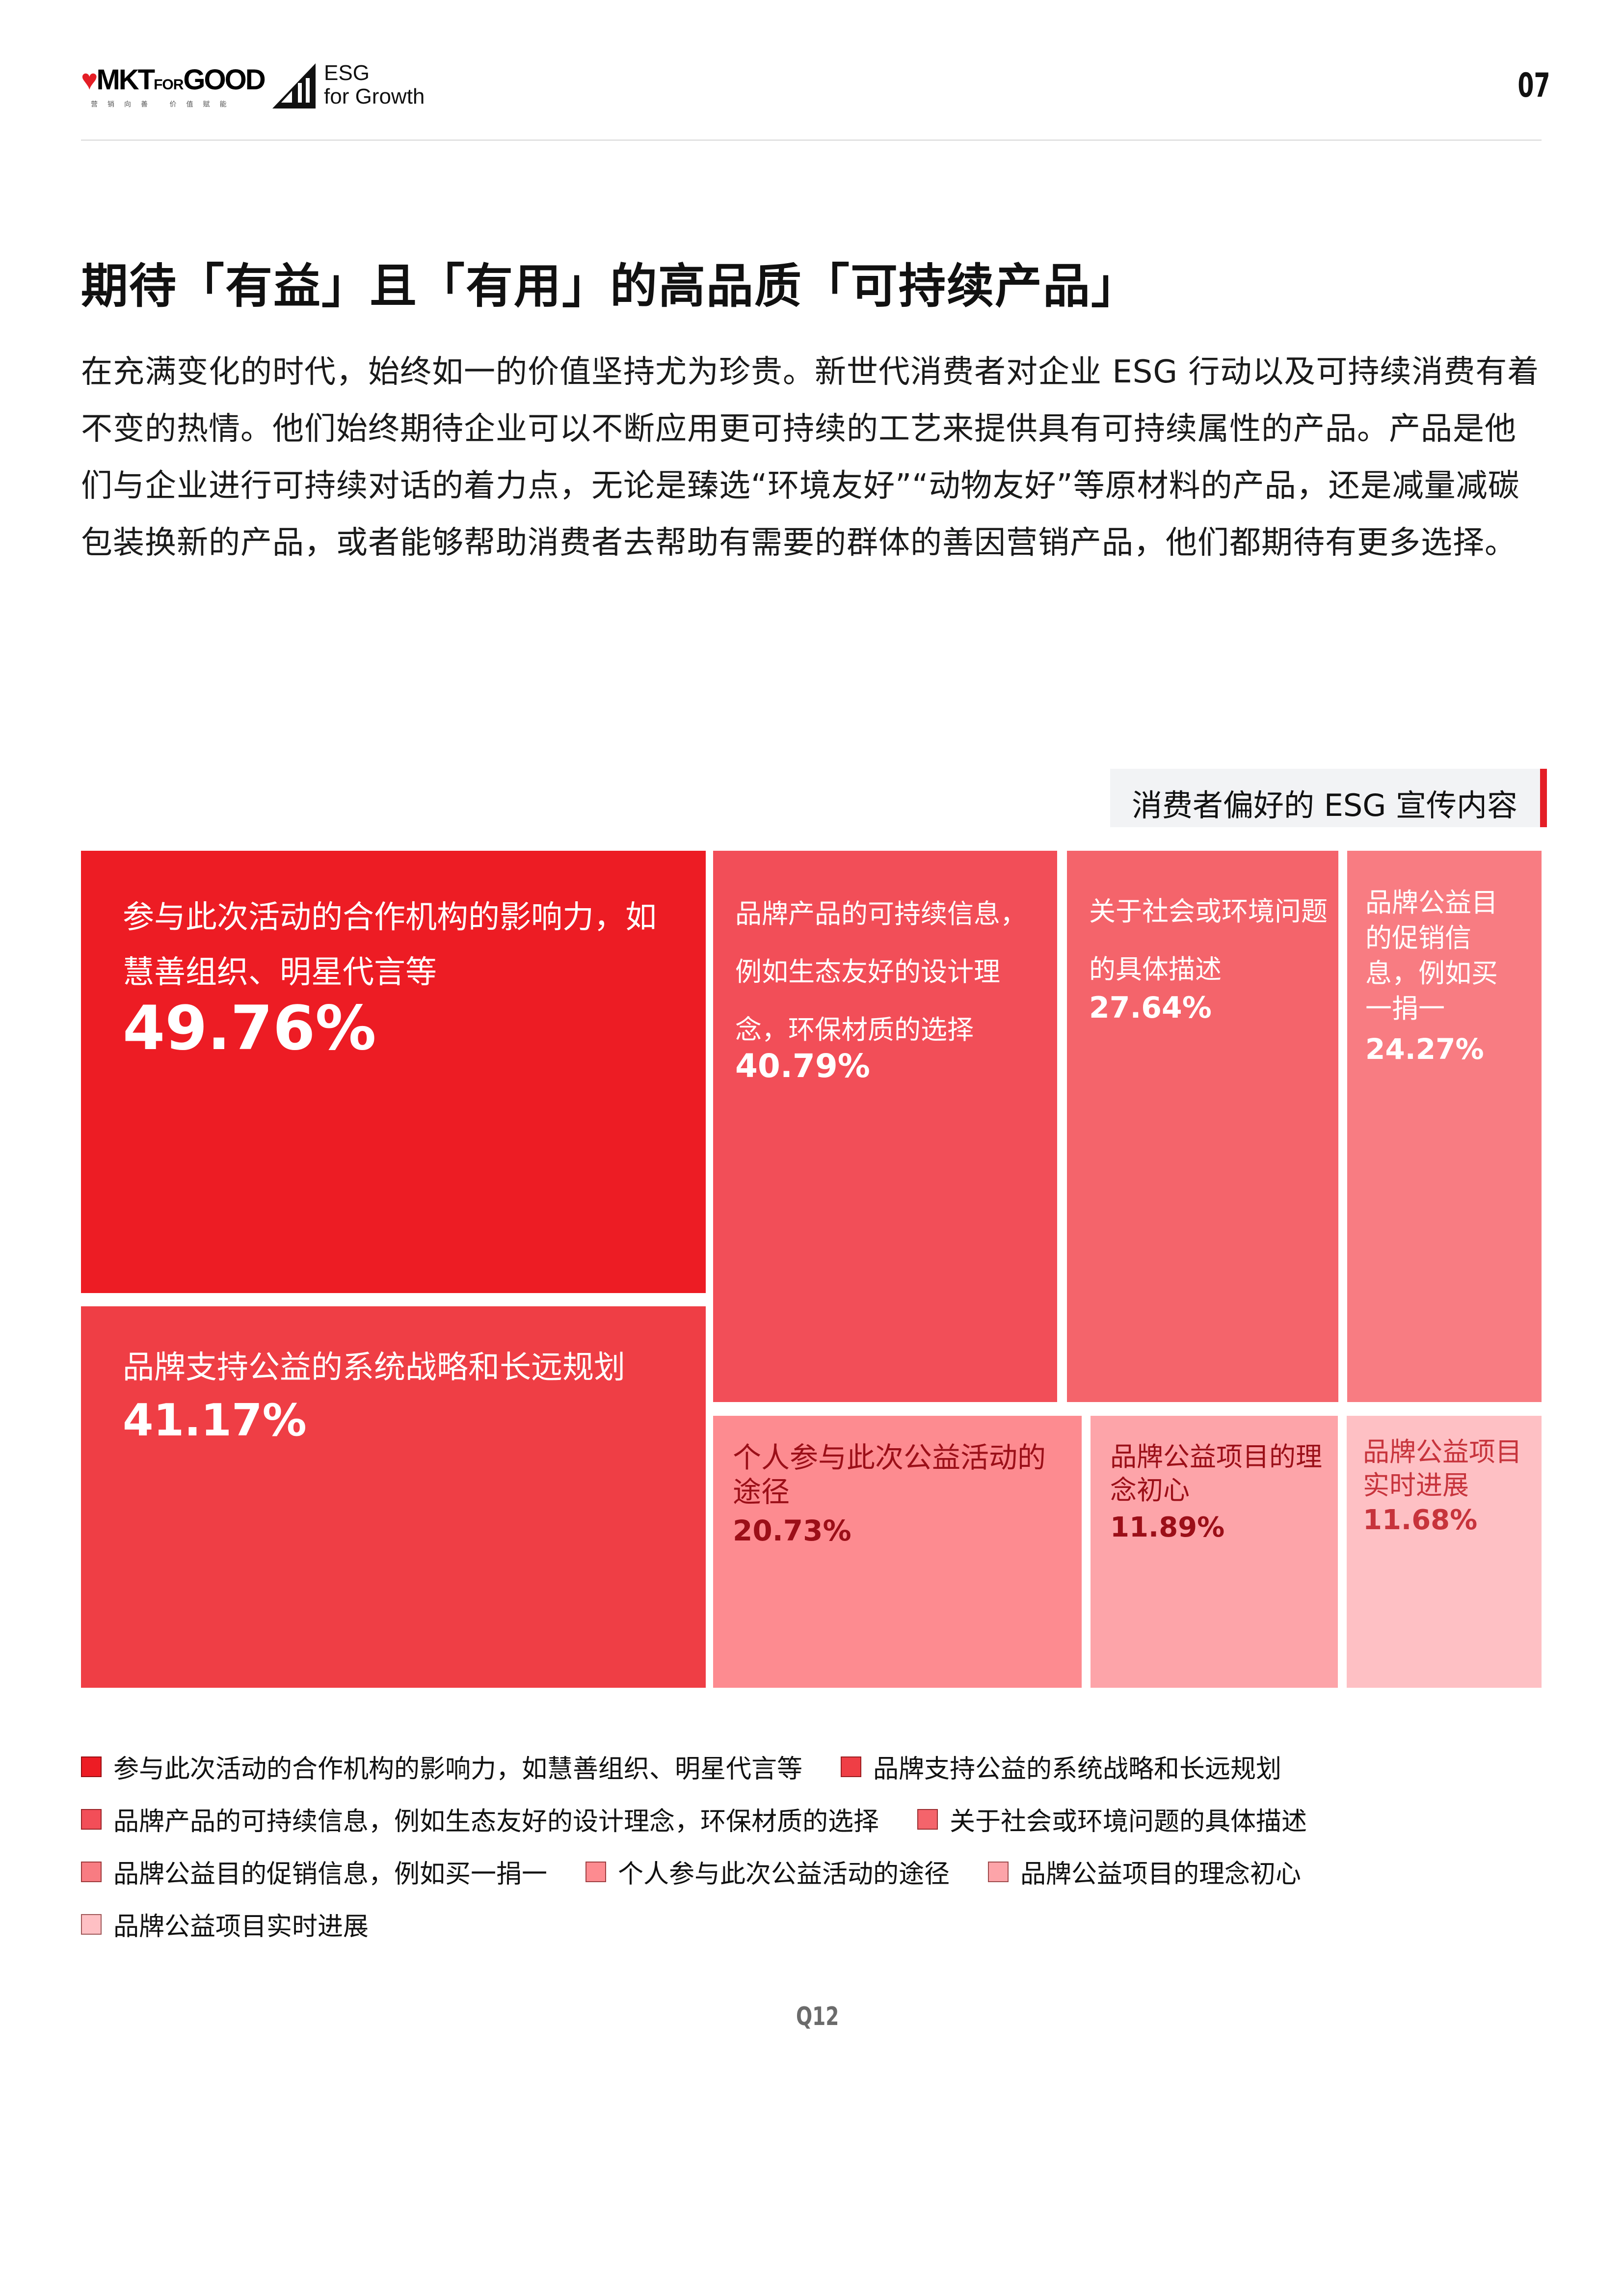 The width and height of the screenshot is (1623, 2296). Describe the element at coordinates (1324, 805) in the screenshot. I see `chart-title: 消费者偏好的 ESG 宣传内容` at that location.